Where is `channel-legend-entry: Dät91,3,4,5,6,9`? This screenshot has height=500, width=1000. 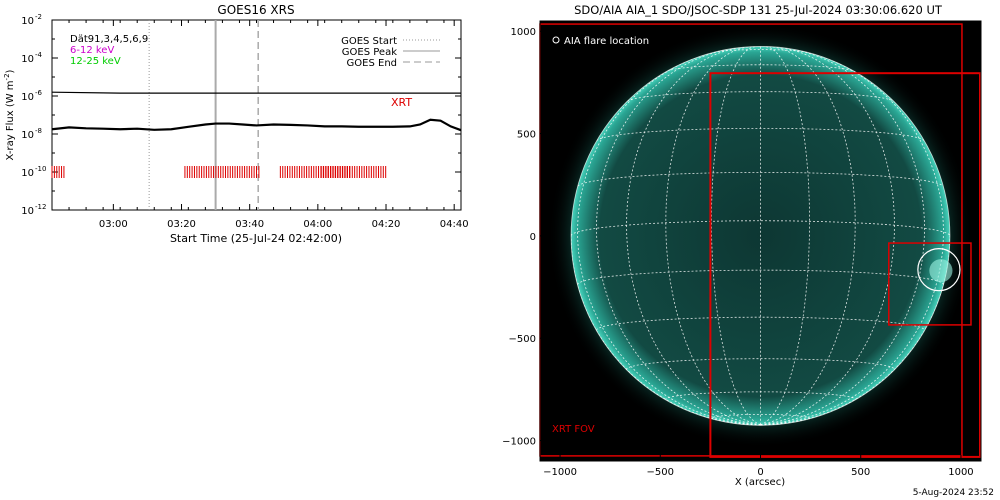
channel-legend-entry: Dät91,3,4,5,6,9 is located at coordinates (109, 39).